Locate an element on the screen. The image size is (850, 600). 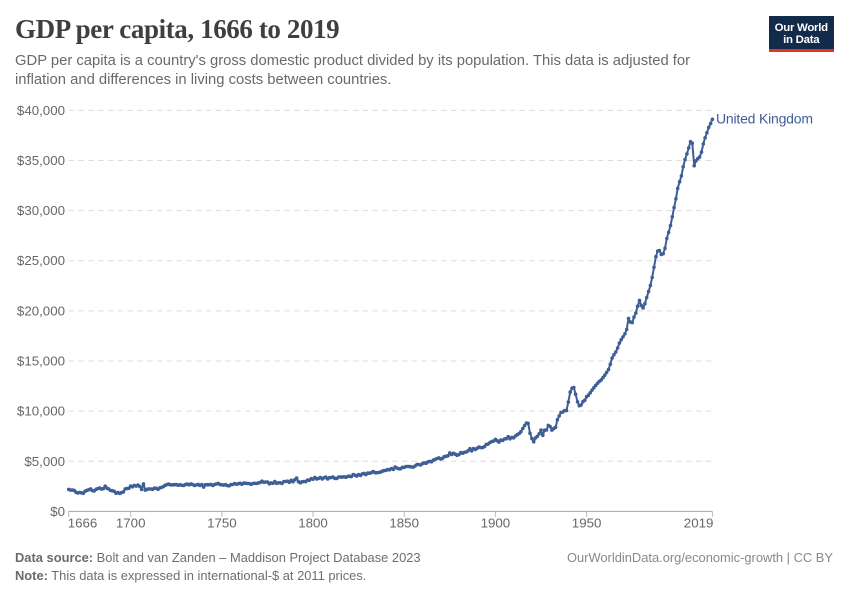
svg-text: $40,000 is located at coordinates (41, 110).